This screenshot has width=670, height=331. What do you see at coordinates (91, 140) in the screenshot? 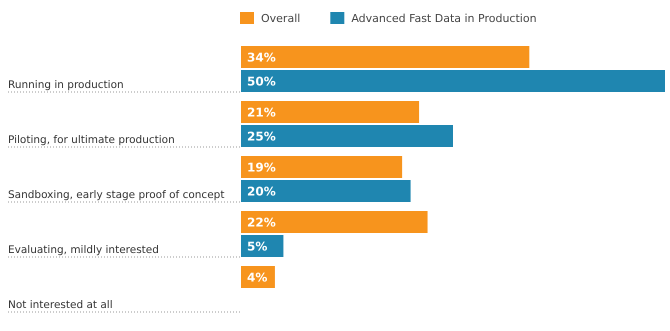
I see `y-tick-label: Piloting, for ultimate production` at bounding box center [91, 140].